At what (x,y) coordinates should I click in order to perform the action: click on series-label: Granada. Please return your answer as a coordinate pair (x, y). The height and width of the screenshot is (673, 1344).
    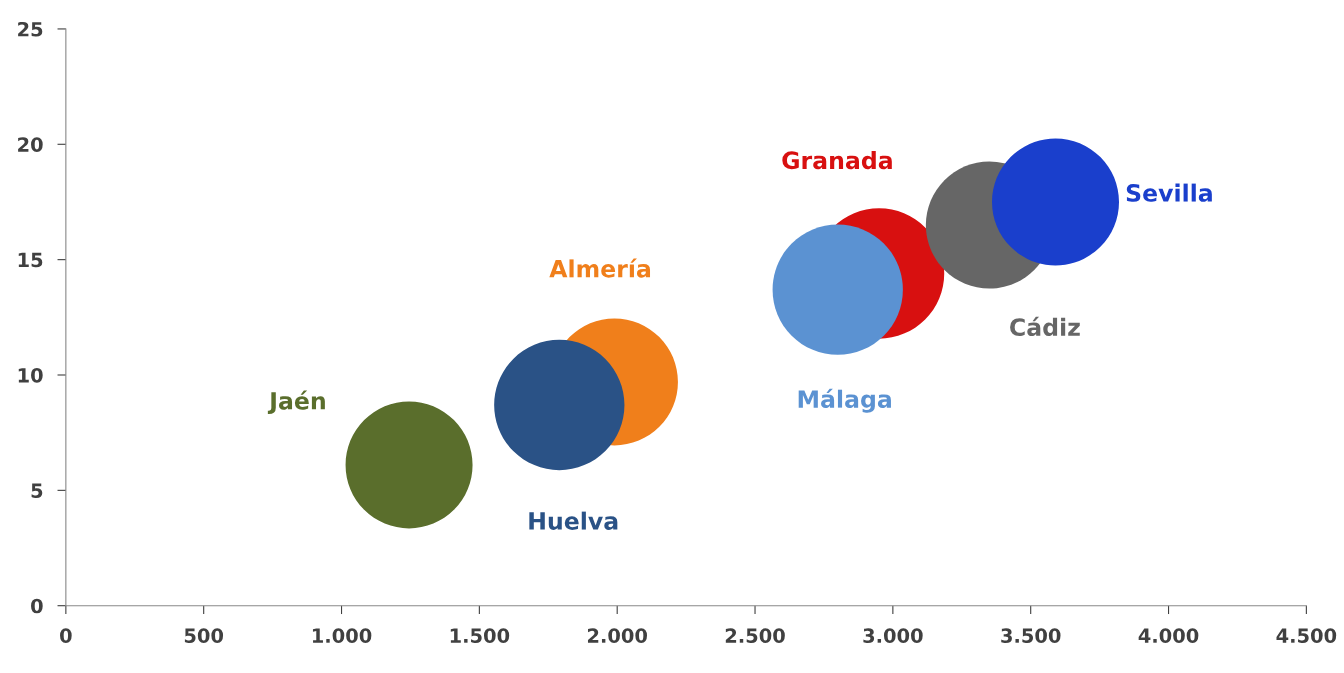
    Looking at the image, I should click on (837, 160).